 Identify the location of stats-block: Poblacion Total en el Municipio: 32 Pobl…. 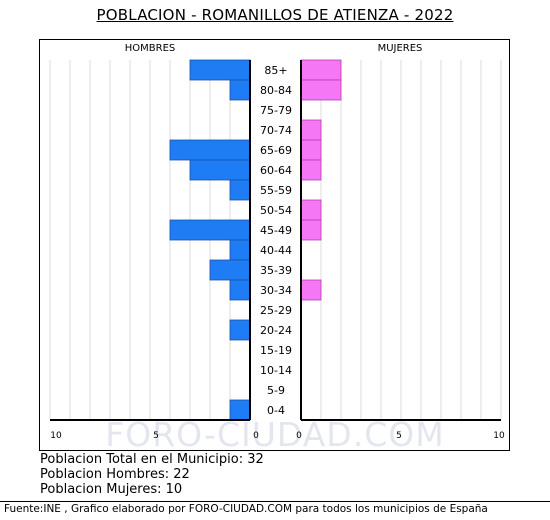
(152, 474).